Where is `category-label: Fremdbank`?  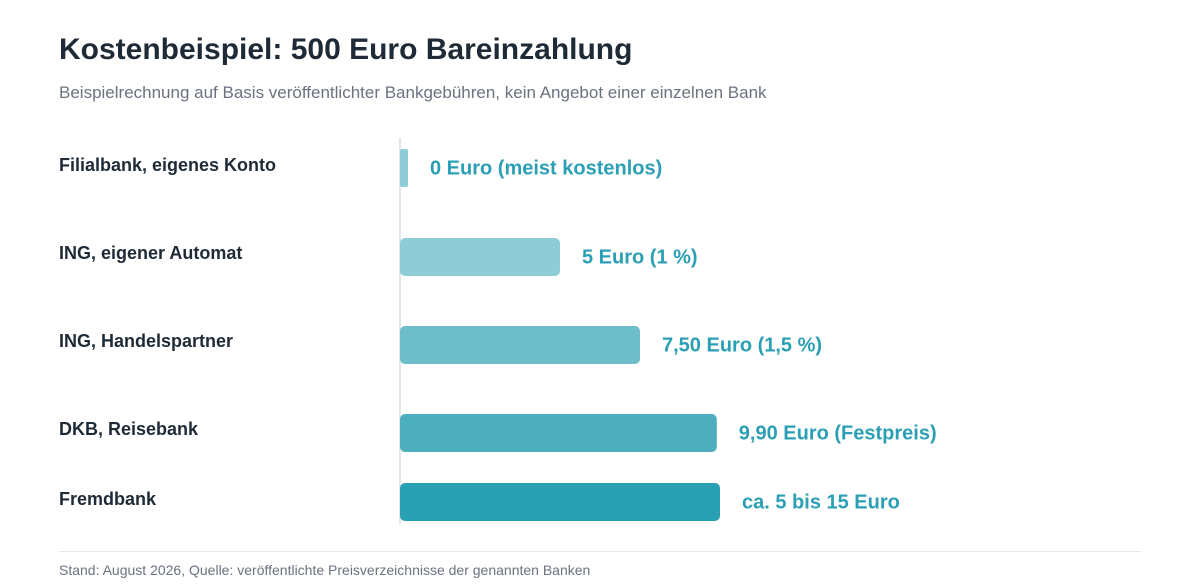 category-label: Fremdbank is located at coordinates (108, 499).